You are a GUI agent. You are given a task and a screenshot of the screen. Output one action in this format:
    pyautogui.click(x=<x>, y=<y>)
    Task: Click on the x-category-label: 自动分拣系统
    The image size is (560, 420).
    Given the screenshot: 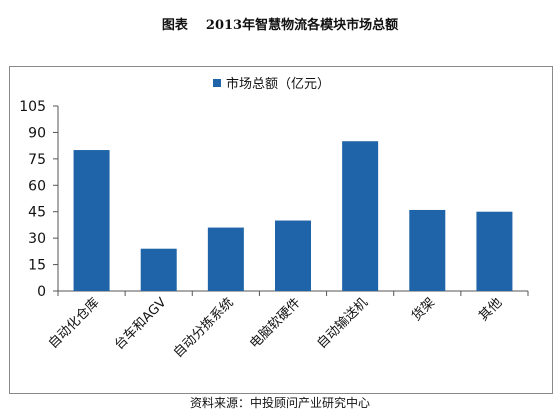 What is the action you would take?
    pyautogui.click(x=204, y=328)
    